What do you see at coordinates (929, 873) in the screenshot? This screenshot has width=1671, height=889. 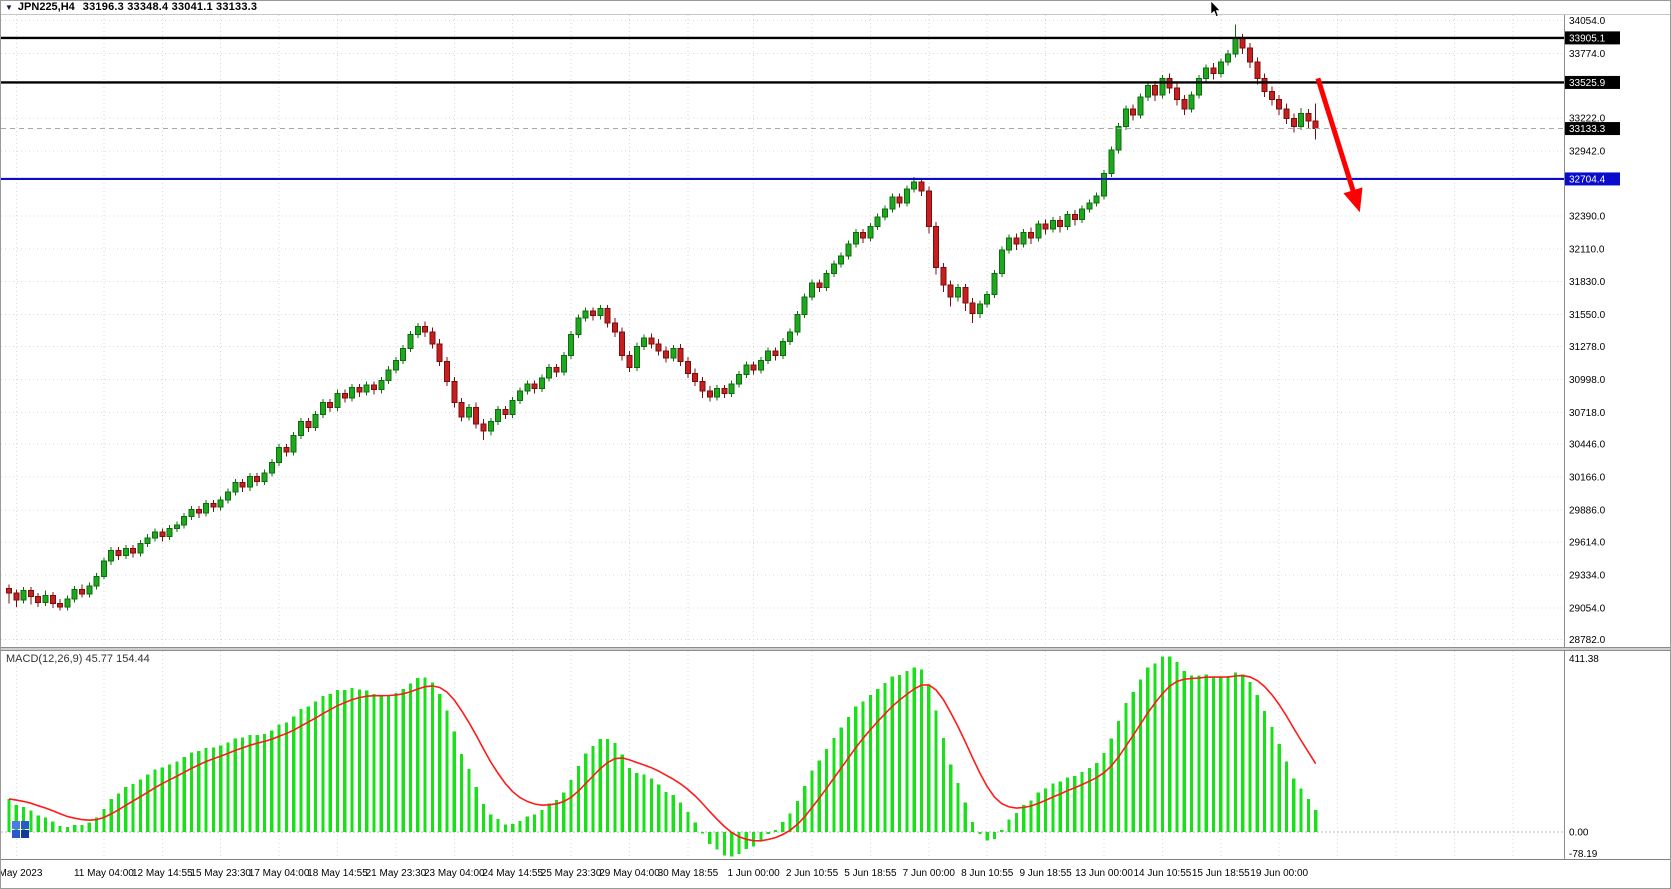 I see `svg-text: 7 Jun 00:00` at bounding box center [929, 873].